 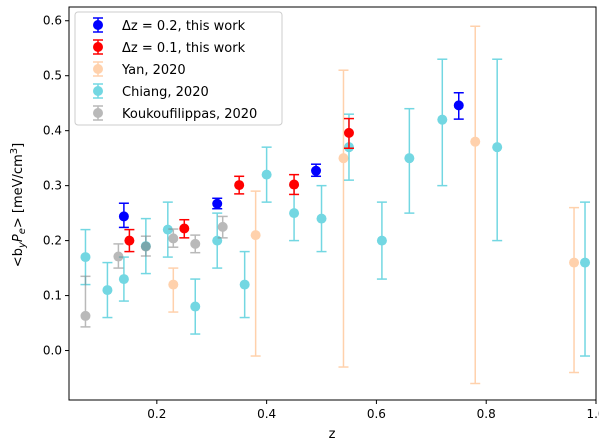 I want to click on legend-label: Chiang, 2020, so click(x=165, y=92).